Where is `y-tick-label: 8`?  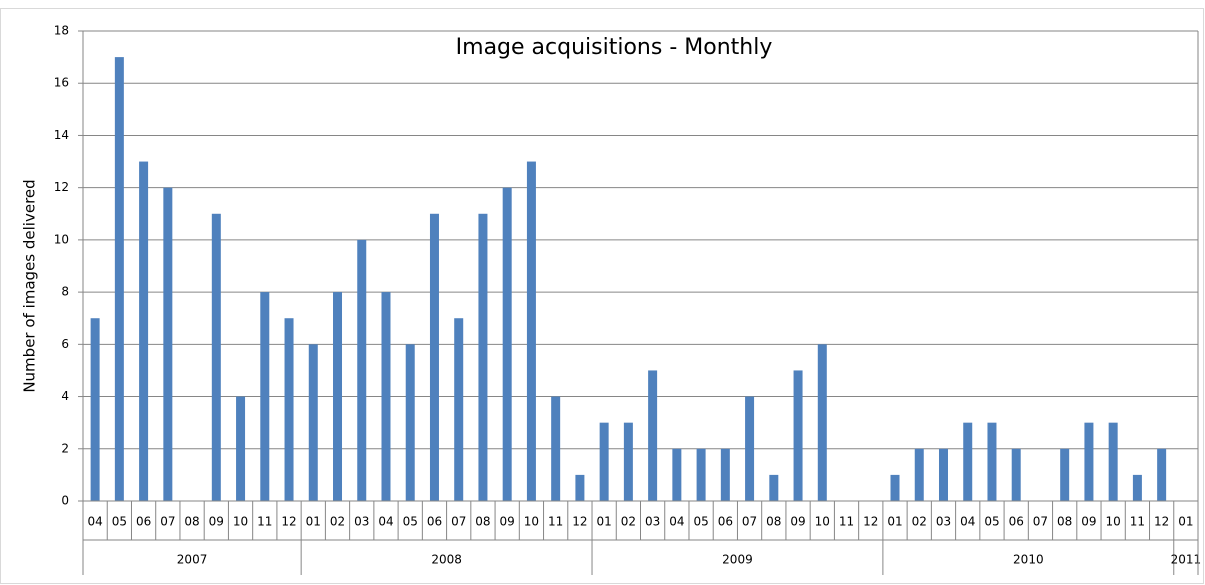 y-tick-label: 8 is located at coordinates (65, 292).